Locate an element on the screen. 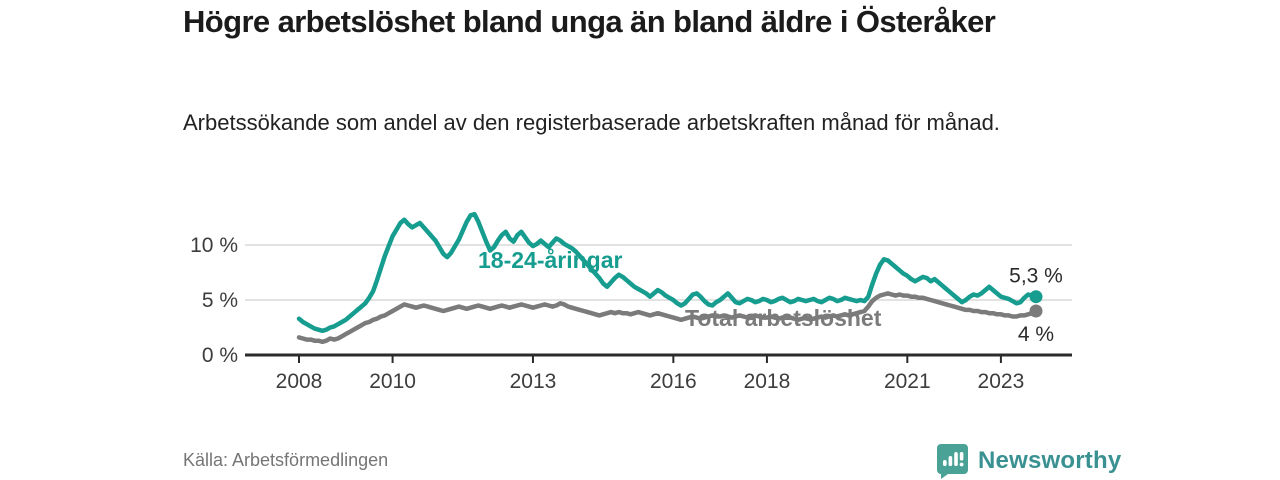  end-value-label-youth: 5,3 % is located at coordinates (1036, 276).